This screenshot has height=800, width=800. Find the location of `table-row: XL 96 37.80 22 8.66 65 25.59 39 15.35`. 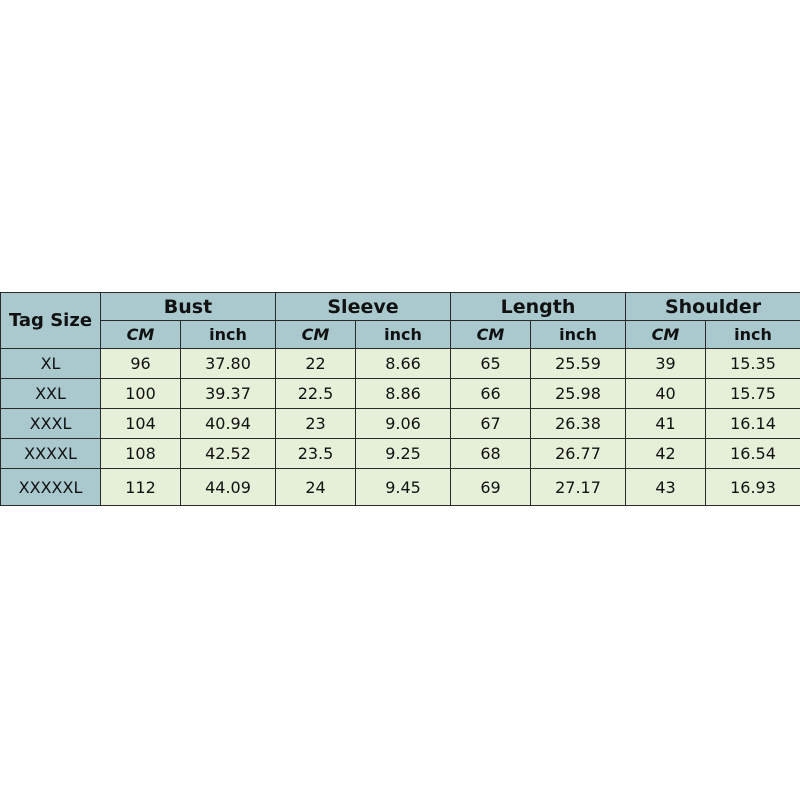

table-row: XL 96 37.80 22 8.66 65 25.59 39 15.35 is located at coordinates (400, 363).